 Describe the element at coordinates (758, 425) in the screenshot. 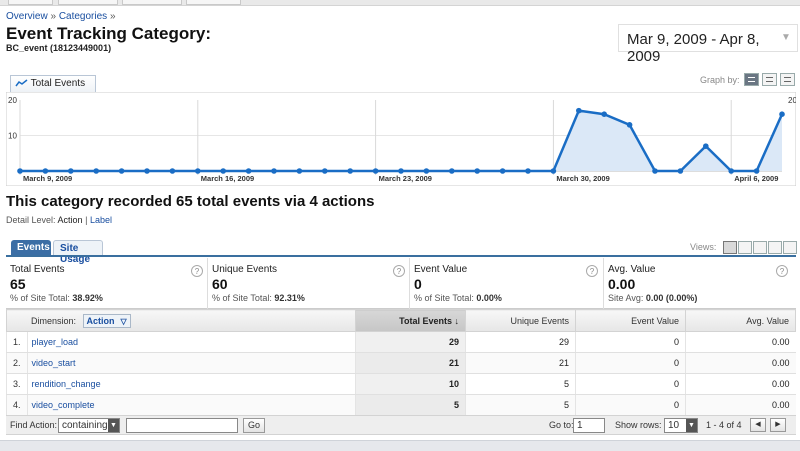

I see `prev-page-button: ◀` at that location.